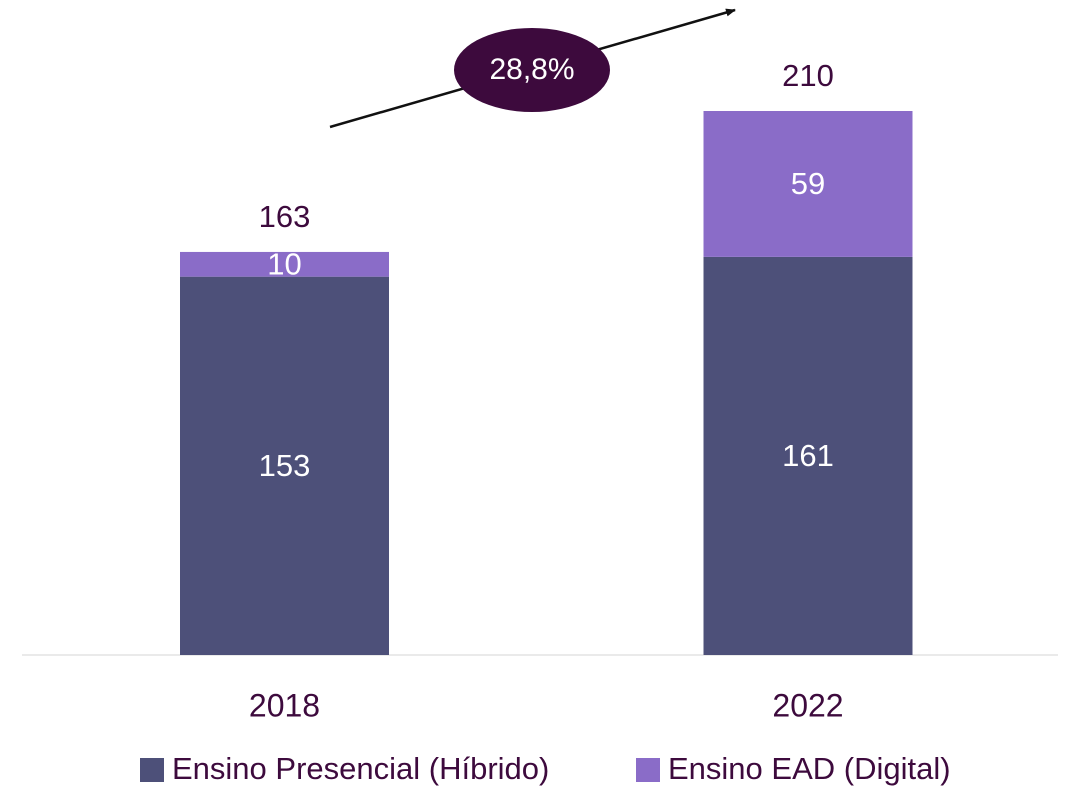 This screenshot has height=788, width=1079. Describe the element at coordinates (809, 768) in the screenshot. I see `legend-label: Ensino EAD (Digital)` at that location.